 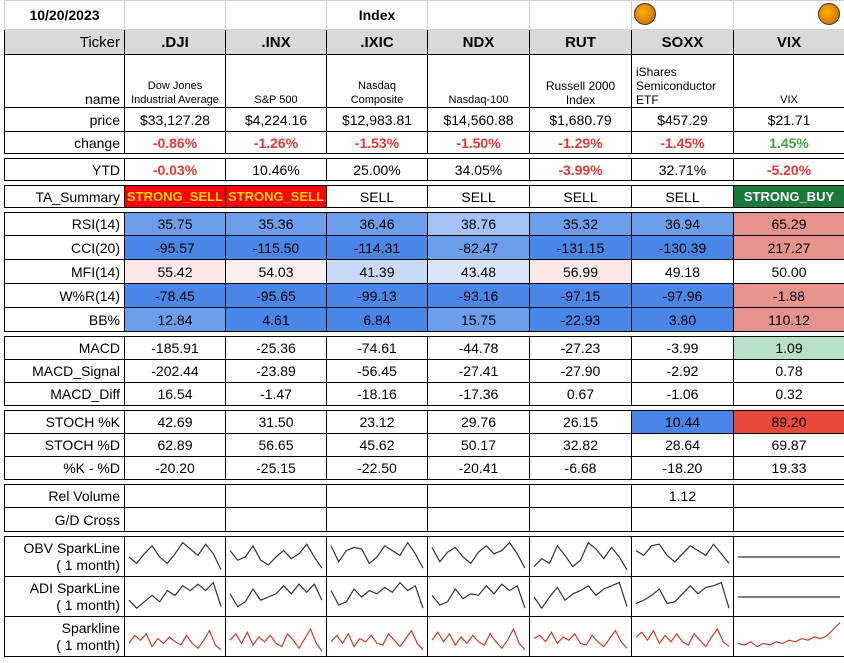 What do you see at coordinates (377, 468) in the screenshot?
I see `k-minus-d-cell: -22.50` at bounding box center [377, 468].